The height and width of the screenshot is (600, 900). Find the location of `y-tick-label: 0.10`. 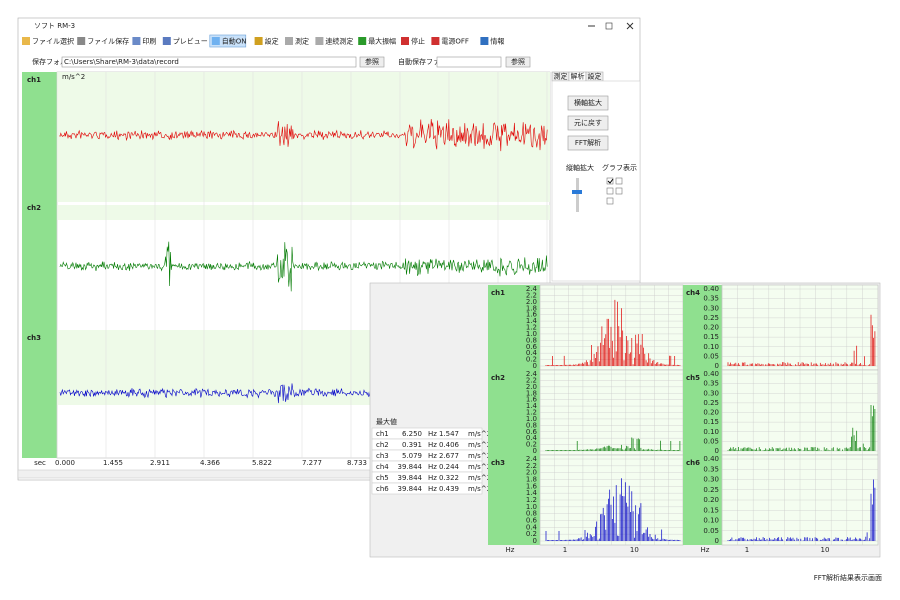

y-tick-label: 0.10 is located at coordinates (711, 347).